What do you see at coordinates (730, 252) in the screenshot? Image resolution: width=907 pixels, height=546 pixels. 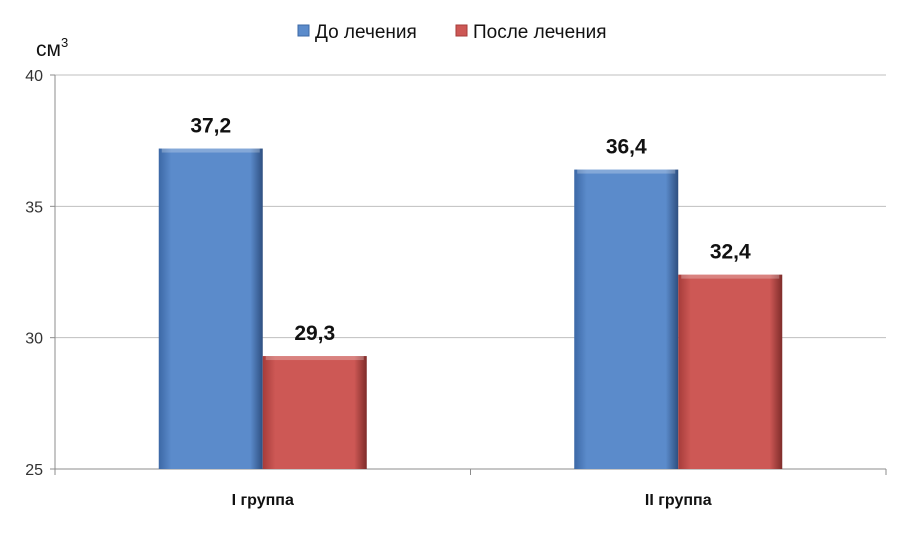 I see `data-label: 32,4` at bounding box center [730, 252].